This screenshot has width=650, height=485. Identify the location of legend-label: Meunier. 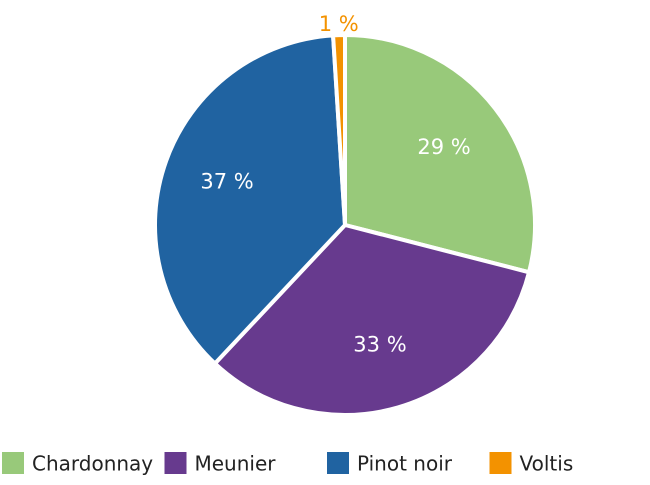
(236, 464).